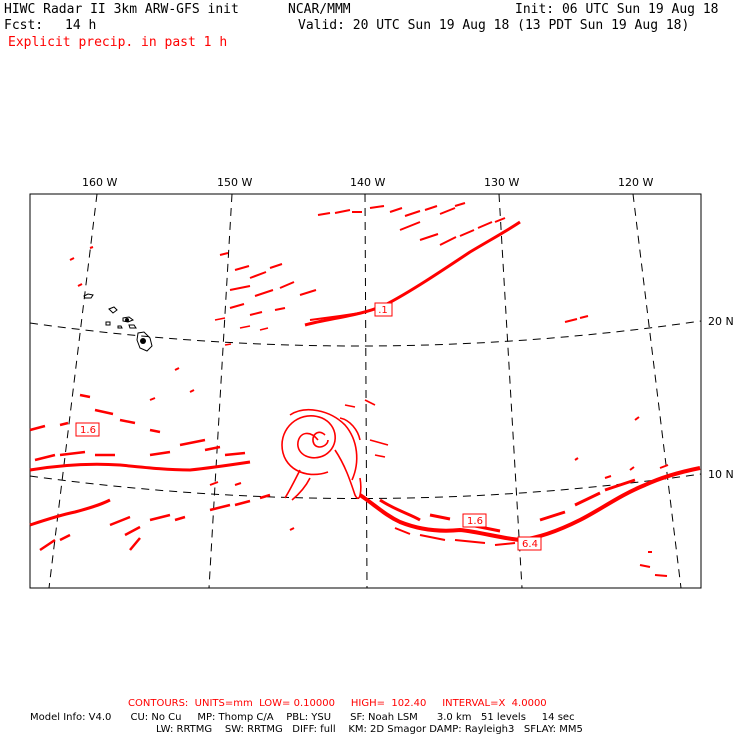  What do you see at coordinates (721, 321) in the screenshot?
I see `lat-label-20n: 20 N` at bounding box center [721, 321].